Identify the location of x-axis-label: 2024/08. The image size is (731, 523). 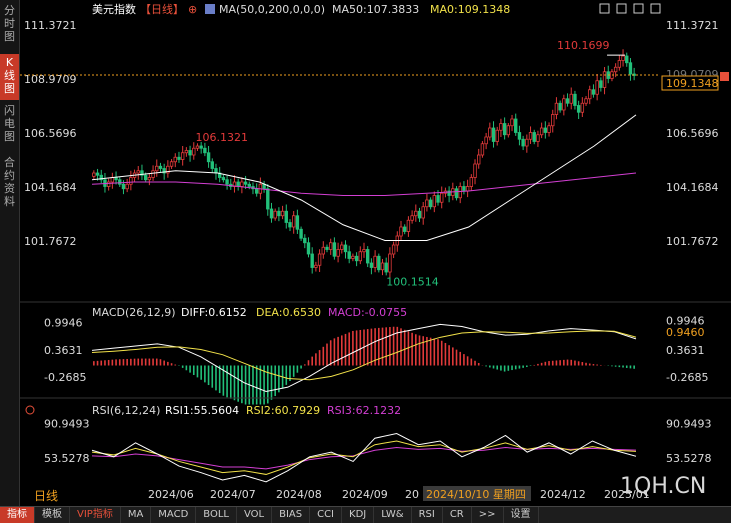
(299, 494).